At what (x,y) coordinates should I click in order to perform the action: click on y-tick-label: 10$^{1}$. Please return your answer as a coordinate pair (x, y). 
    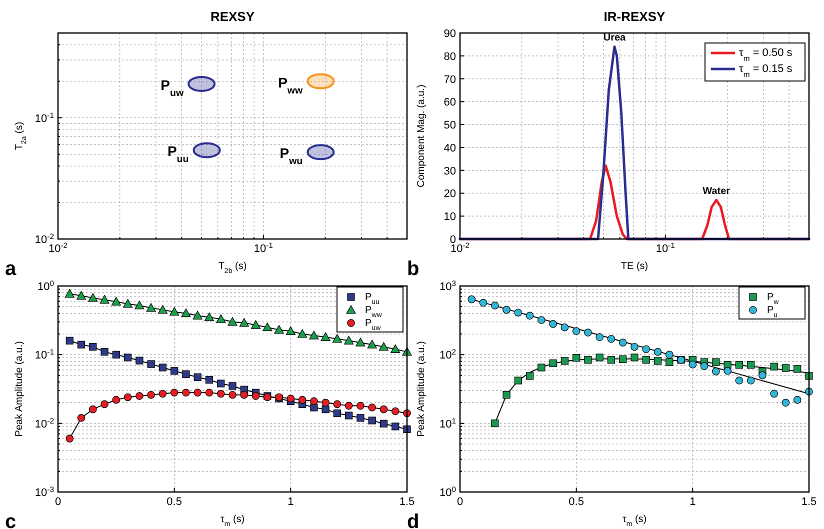
    Looking at the image, I should click on (447, 423).